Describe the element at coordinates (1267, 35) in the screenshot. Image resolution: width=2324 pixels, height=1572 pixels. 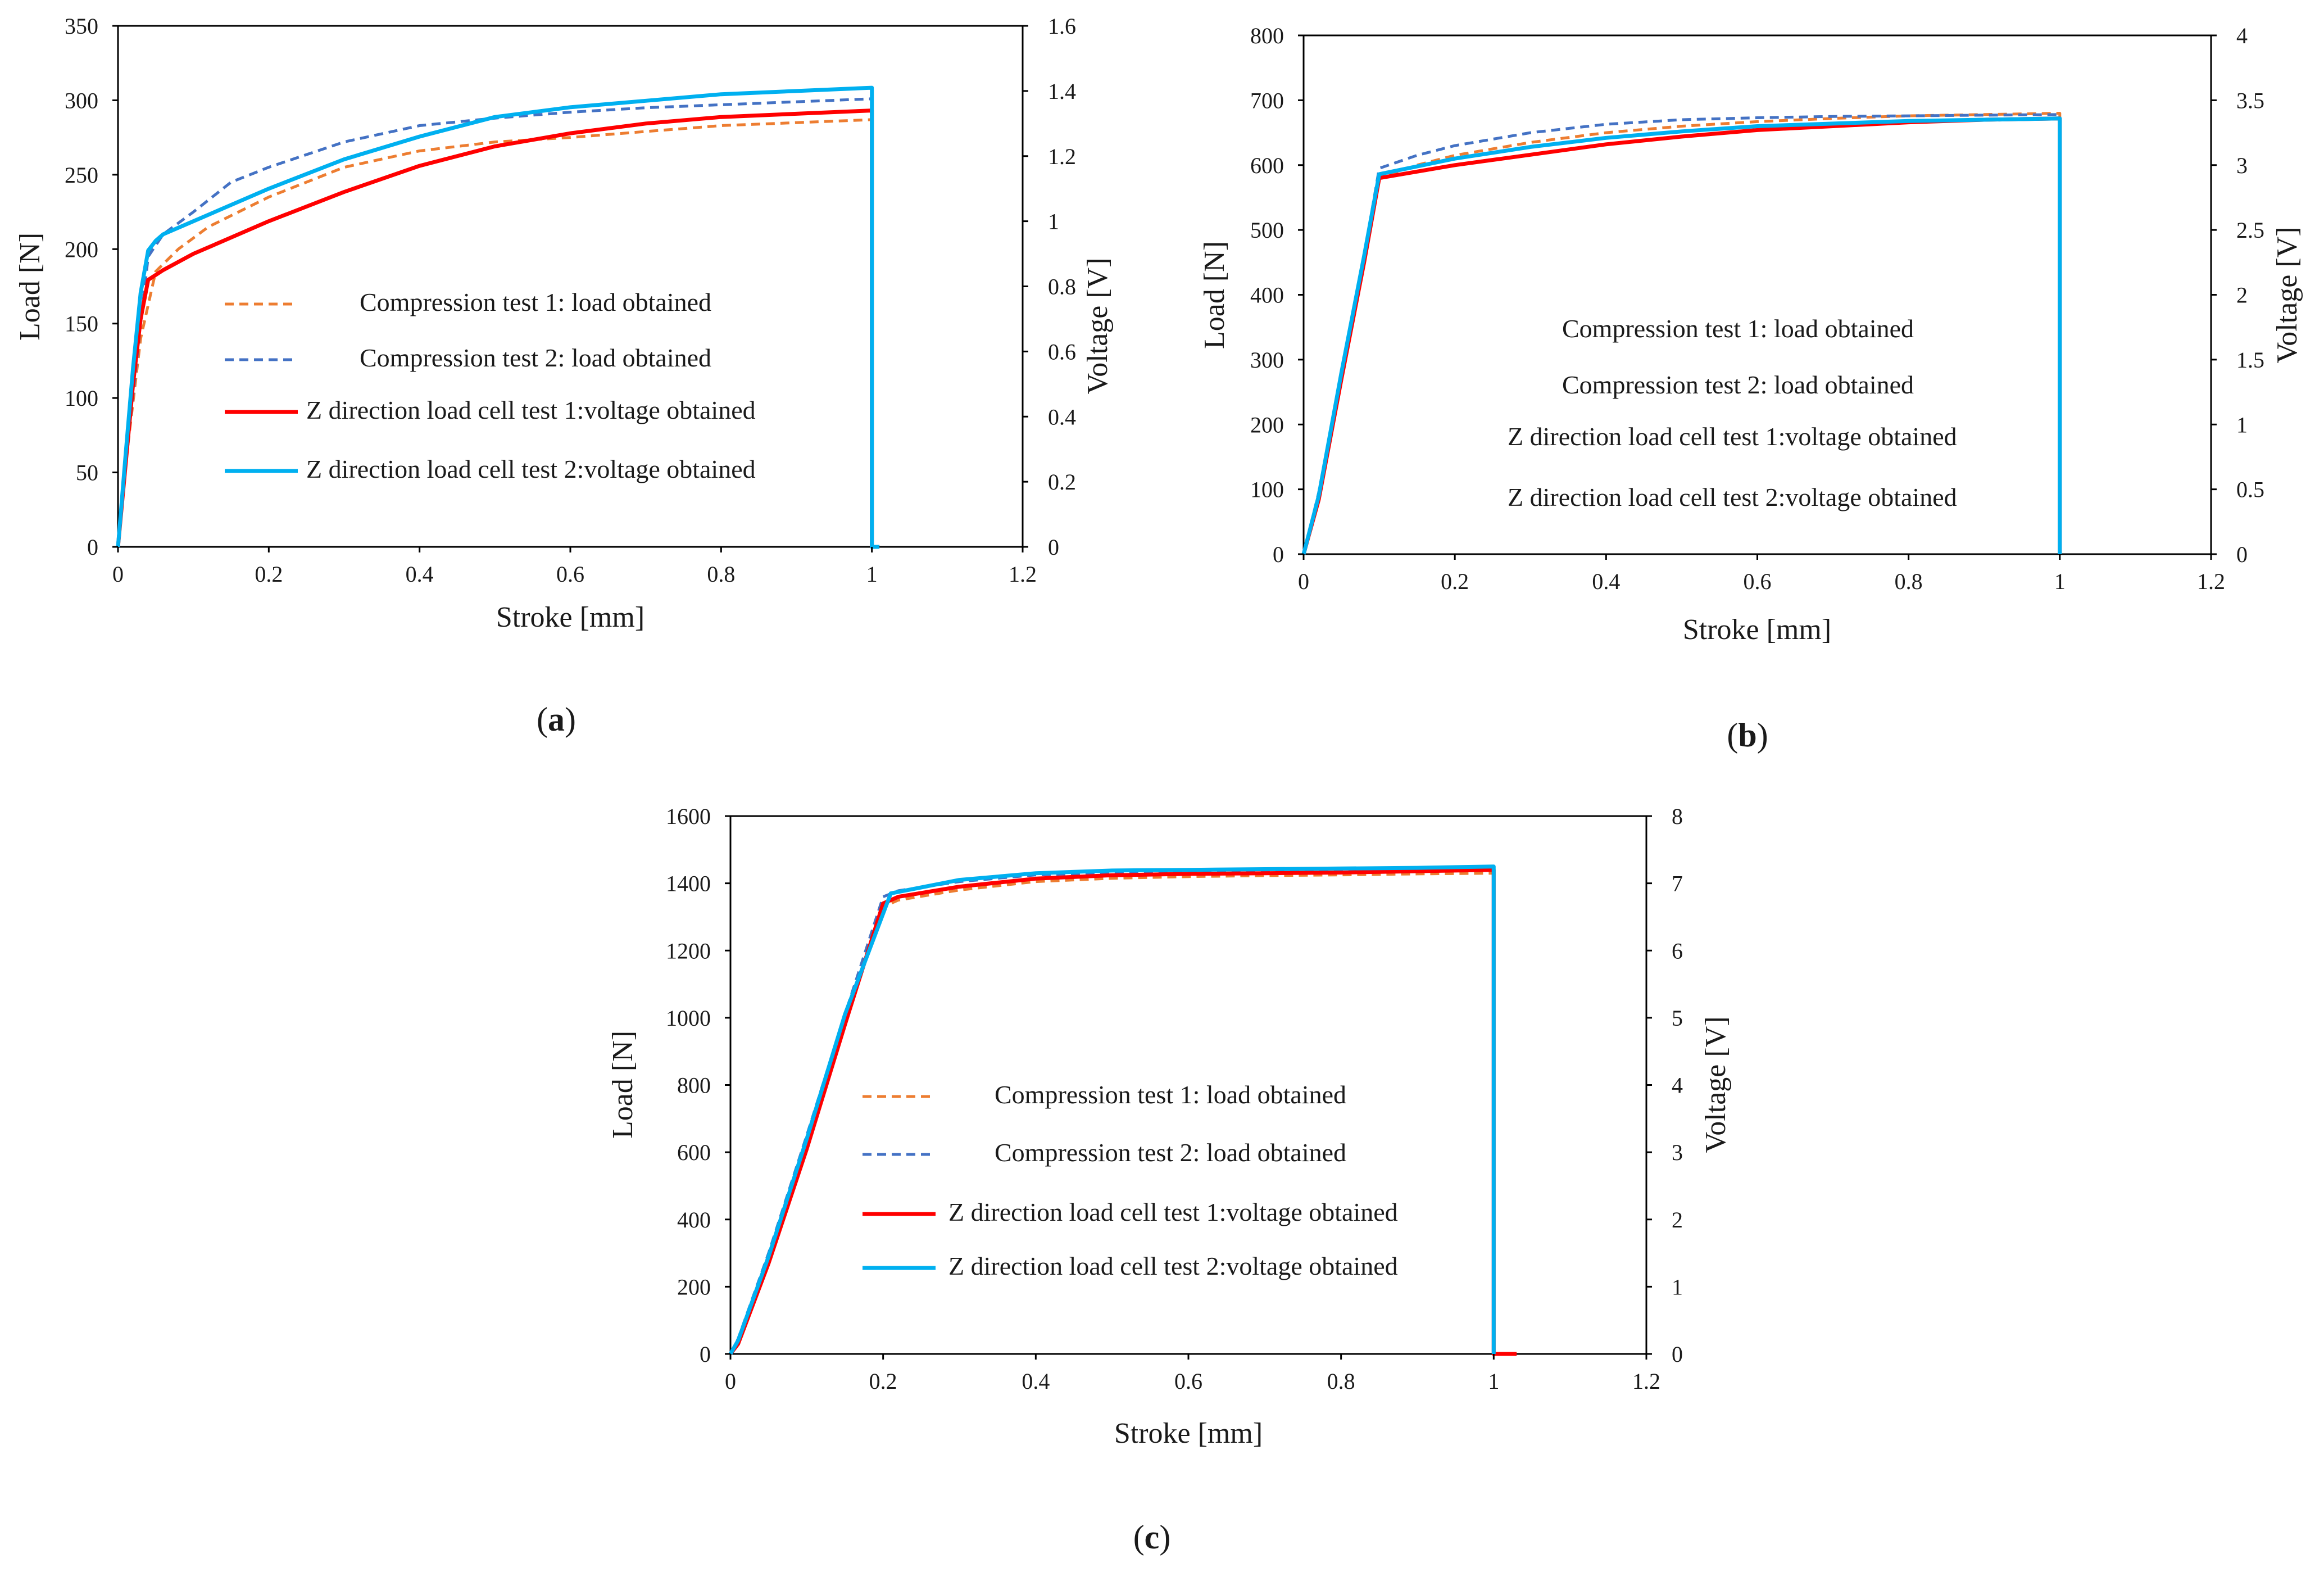
I see `y-tick-label: 800` at that location.